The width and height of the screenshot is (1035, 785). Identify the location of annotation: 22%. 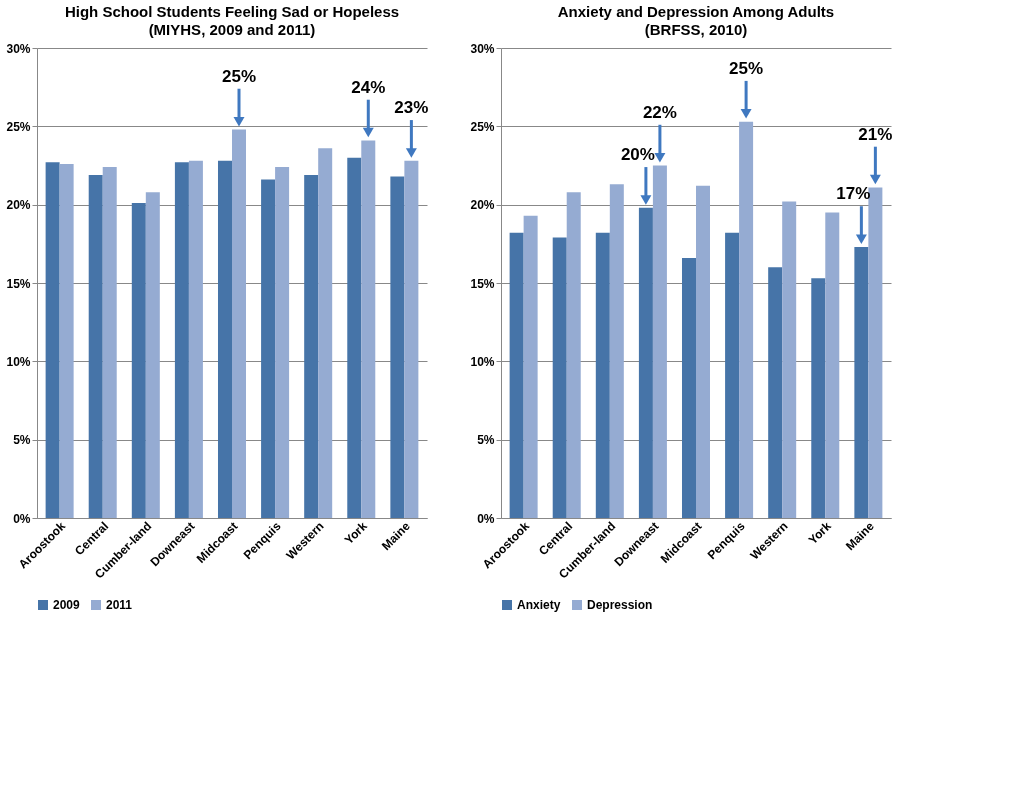
(659, 112).